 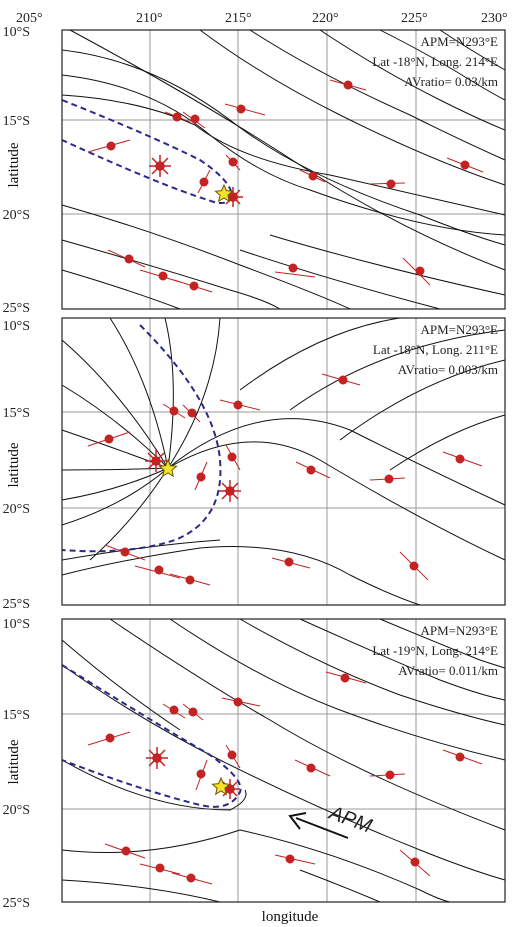 I want to click on panel-3-apm: APM=N293°E, so click(x=459, y=630).